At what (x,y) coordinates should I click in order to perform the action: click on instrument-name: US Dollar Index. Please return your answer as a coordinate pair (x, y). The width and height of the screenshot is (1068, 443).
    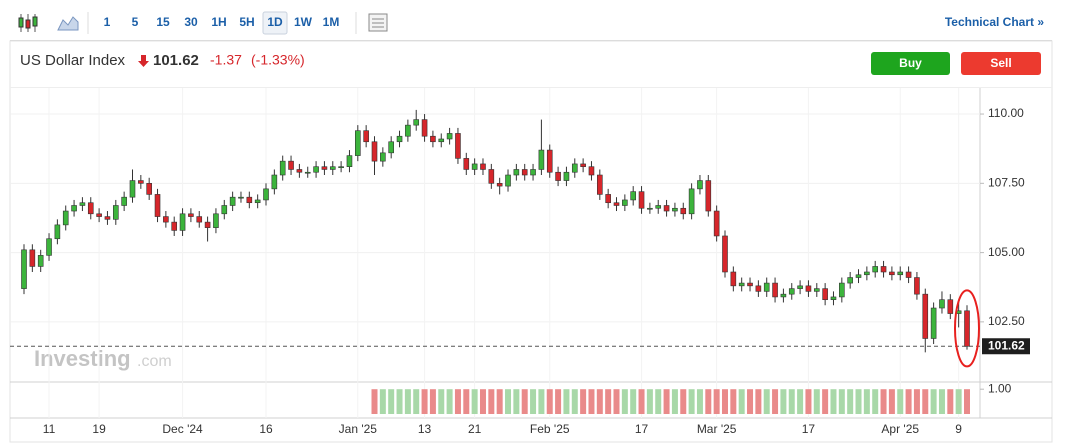
    Looking at the image, I should click on (73, 60).